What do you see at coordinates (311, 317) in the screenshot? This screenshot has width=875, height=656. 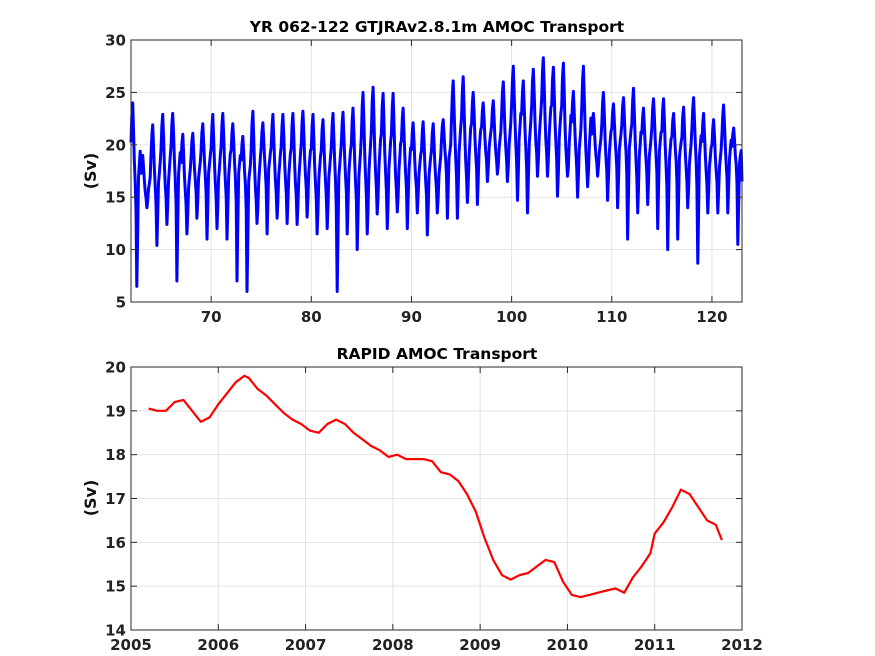 I see `x-tick-label: 80` at bounding box center [311, 317].